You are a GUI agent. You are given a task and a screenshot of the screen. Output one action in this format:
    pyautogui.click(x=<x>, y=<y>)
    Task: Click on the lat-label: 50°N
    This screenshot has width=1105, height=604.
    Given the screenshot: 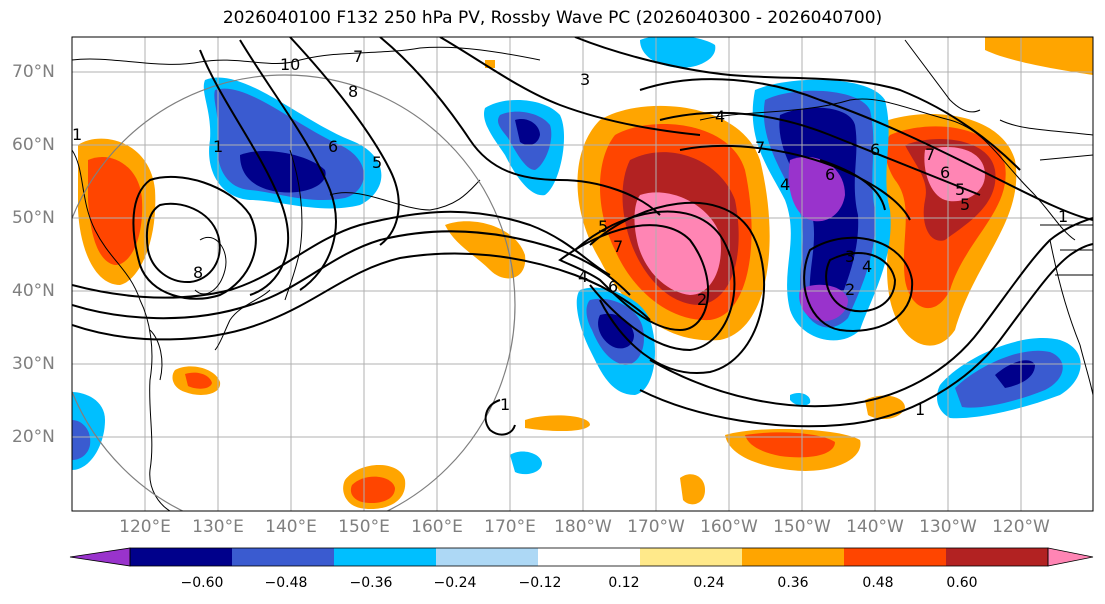 What is the action you would take?
    pyautogui.click(x=33, y=218)
    